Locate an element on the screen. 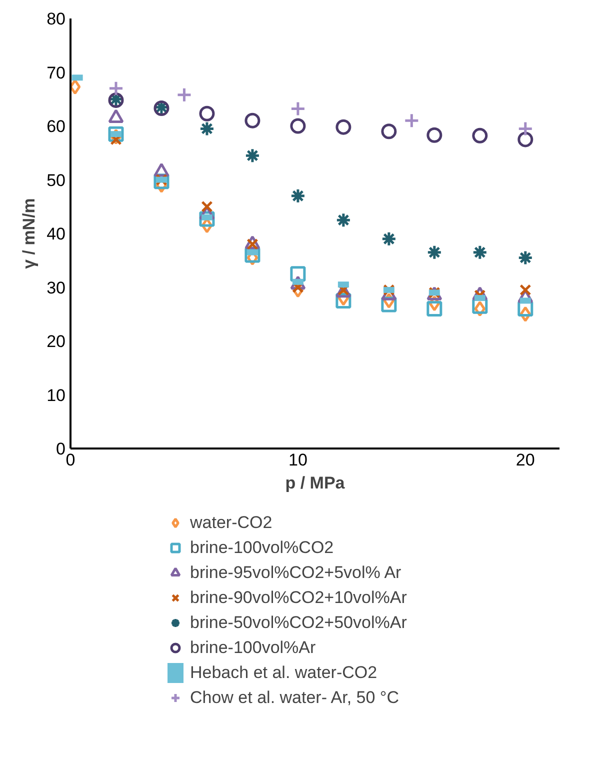 Image resolution: width=589 pixels, height=762 pixels. y-tick-label: 60 is located at coordinates (56, 126).